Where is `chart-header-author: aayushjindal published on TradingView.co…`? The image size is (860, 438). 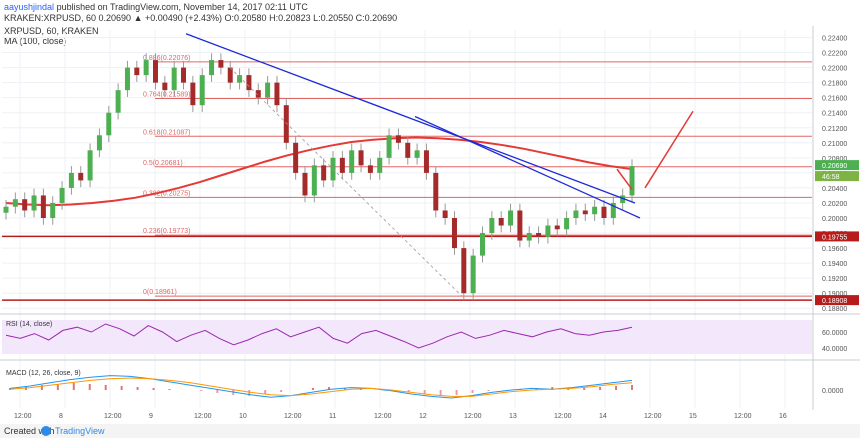
chart-header-author: aayushjindal published on TradingView.co… is located at coordinates (156, 7).